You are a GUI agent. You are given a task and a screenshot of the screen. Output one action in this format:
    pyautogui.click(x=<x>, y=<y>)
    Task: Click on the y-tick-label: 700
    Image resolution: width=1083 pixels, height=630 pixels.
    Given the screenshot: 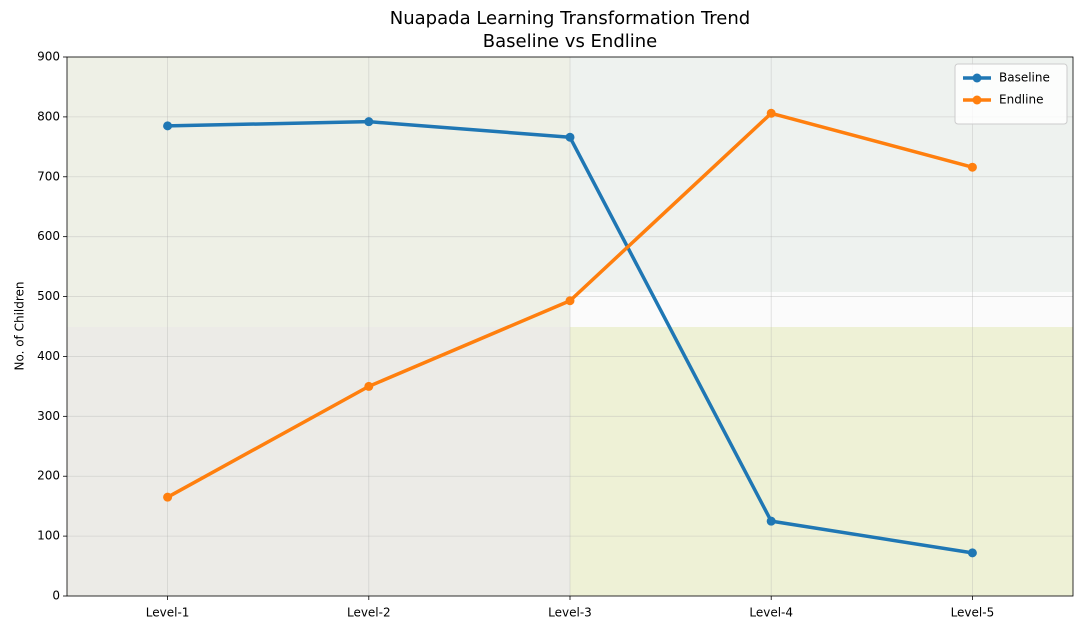 What is the action you would take?
    pyautogui.click(x=48, y=176)
    